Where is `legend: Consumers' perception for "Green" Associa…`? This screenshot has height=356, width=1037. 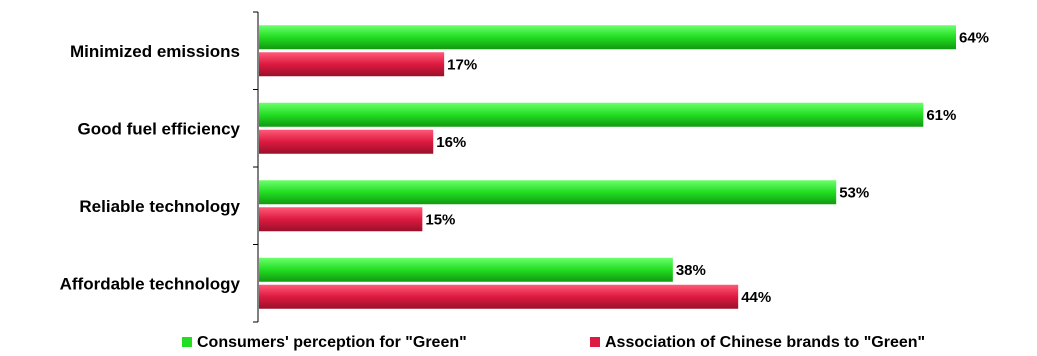
legend: Consumers' perception for "Green" Associa… is located at coordinates (553, 342).